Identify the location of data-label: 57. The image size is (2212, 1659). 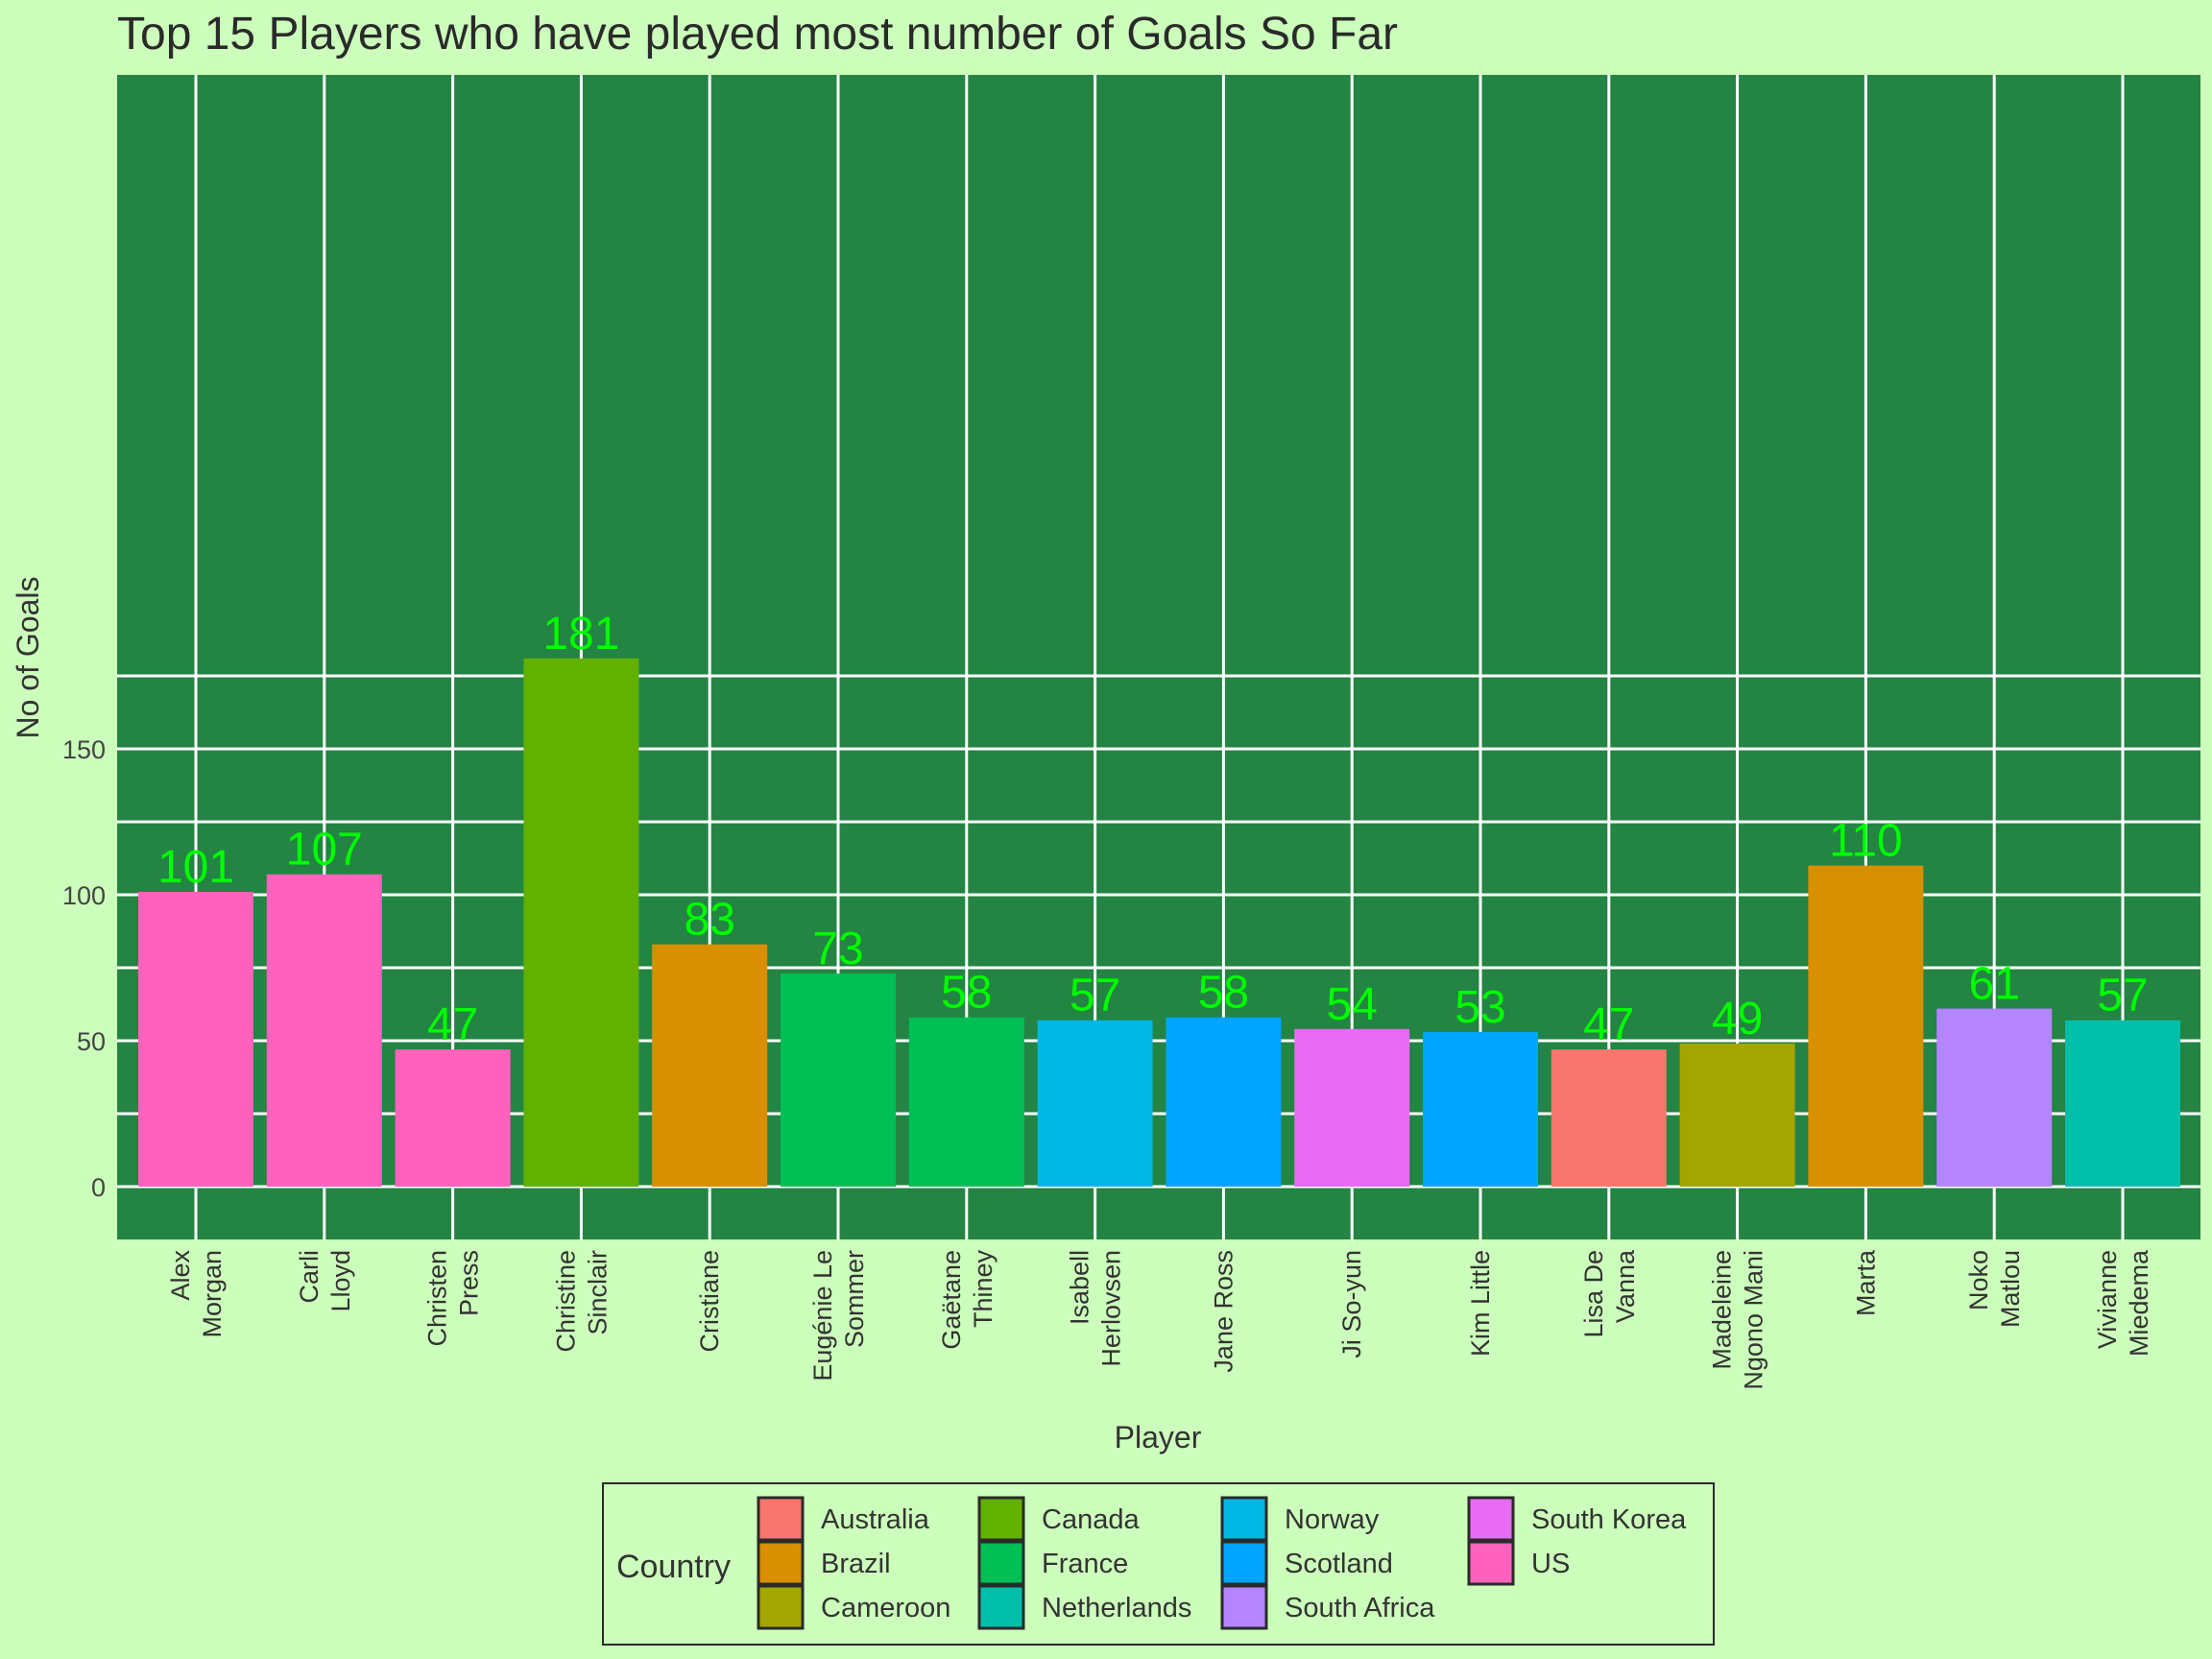
(1095, 997).